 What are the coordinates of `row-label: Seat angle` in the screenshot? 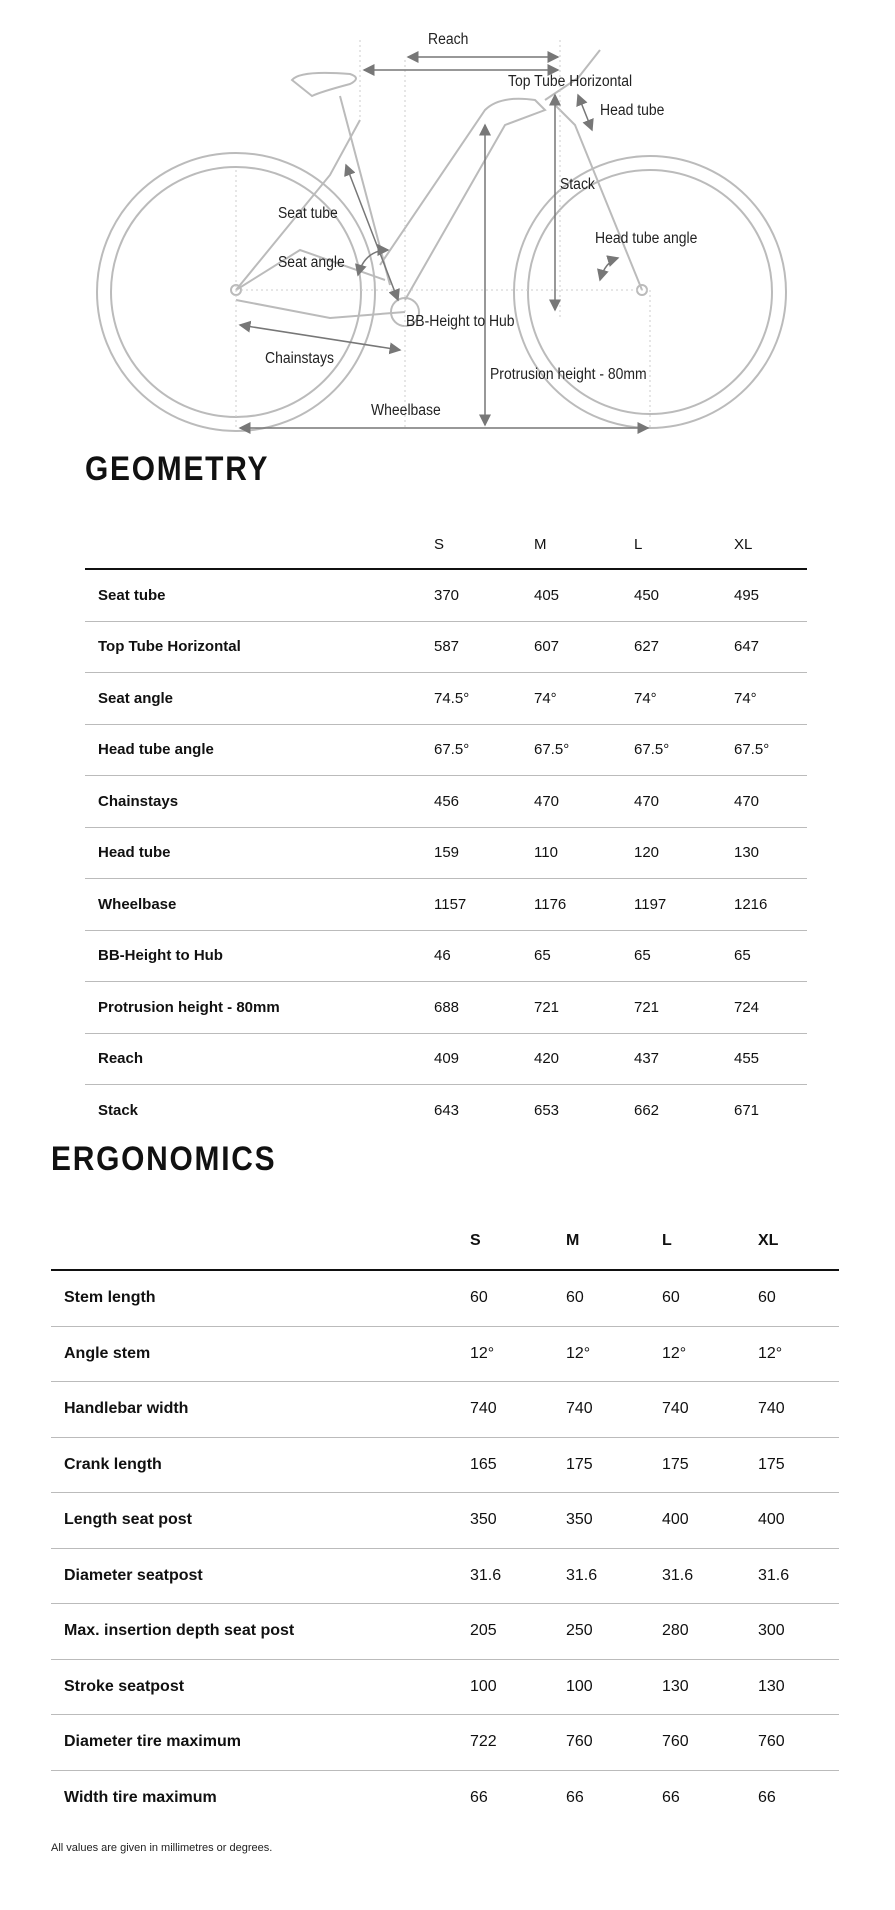 It's located at (259, 698).